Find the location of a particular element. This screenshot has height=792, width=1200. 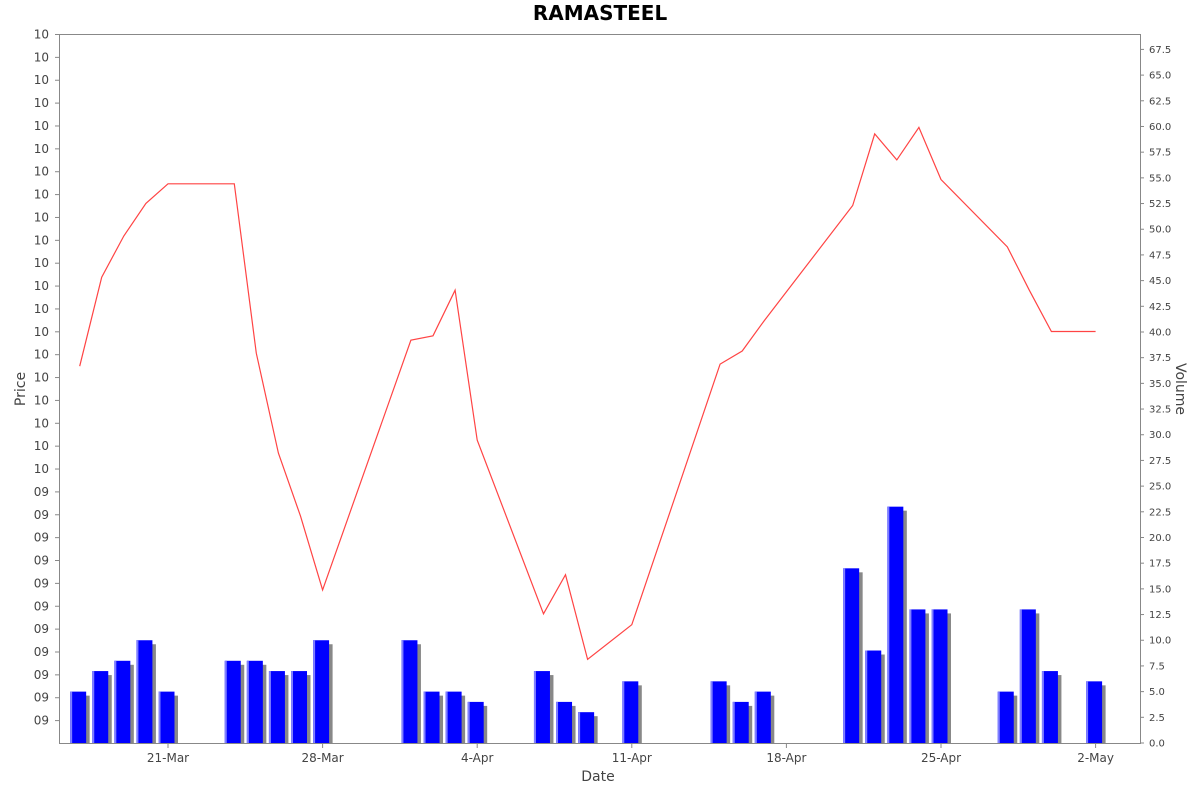

date-tick-label: 25-Apr is located at coordinates (941, 758).